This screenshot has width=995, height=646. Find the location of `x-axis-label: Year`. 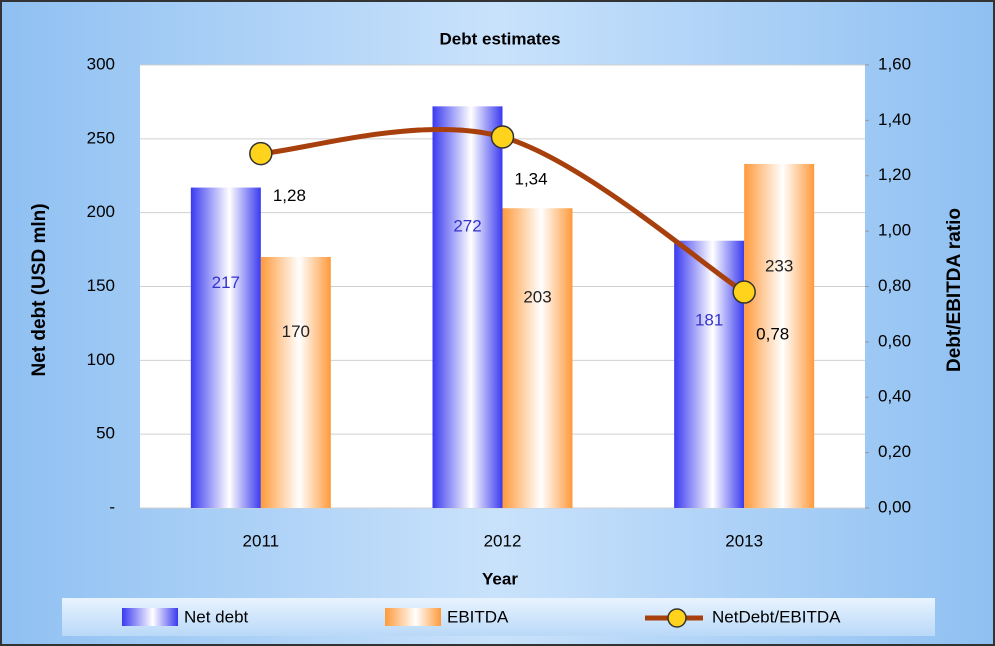

x-axis-label: Year is located at coordinates (500, 578).